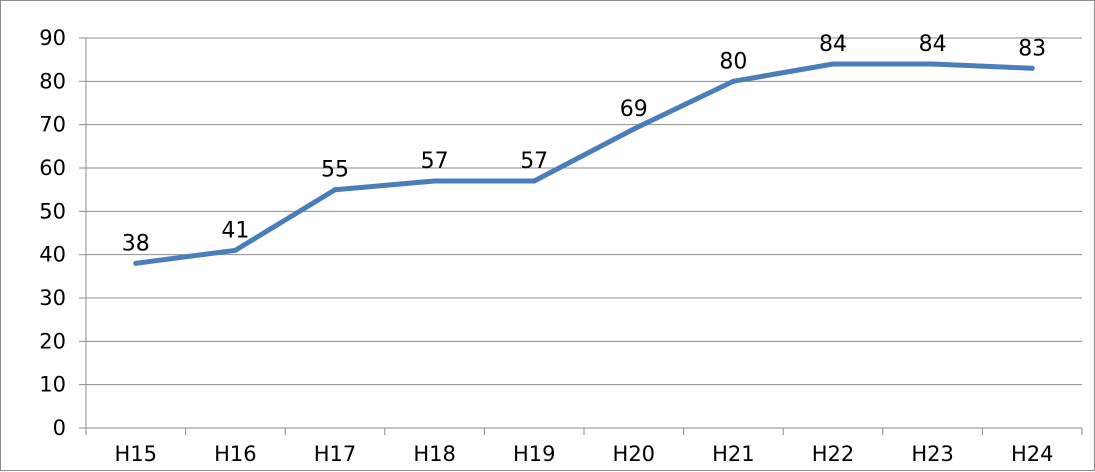  What do you see at coordinates (335, 454) in the screenshot?
I see `x-tick-label: H17` at bounding box center [335, 454].